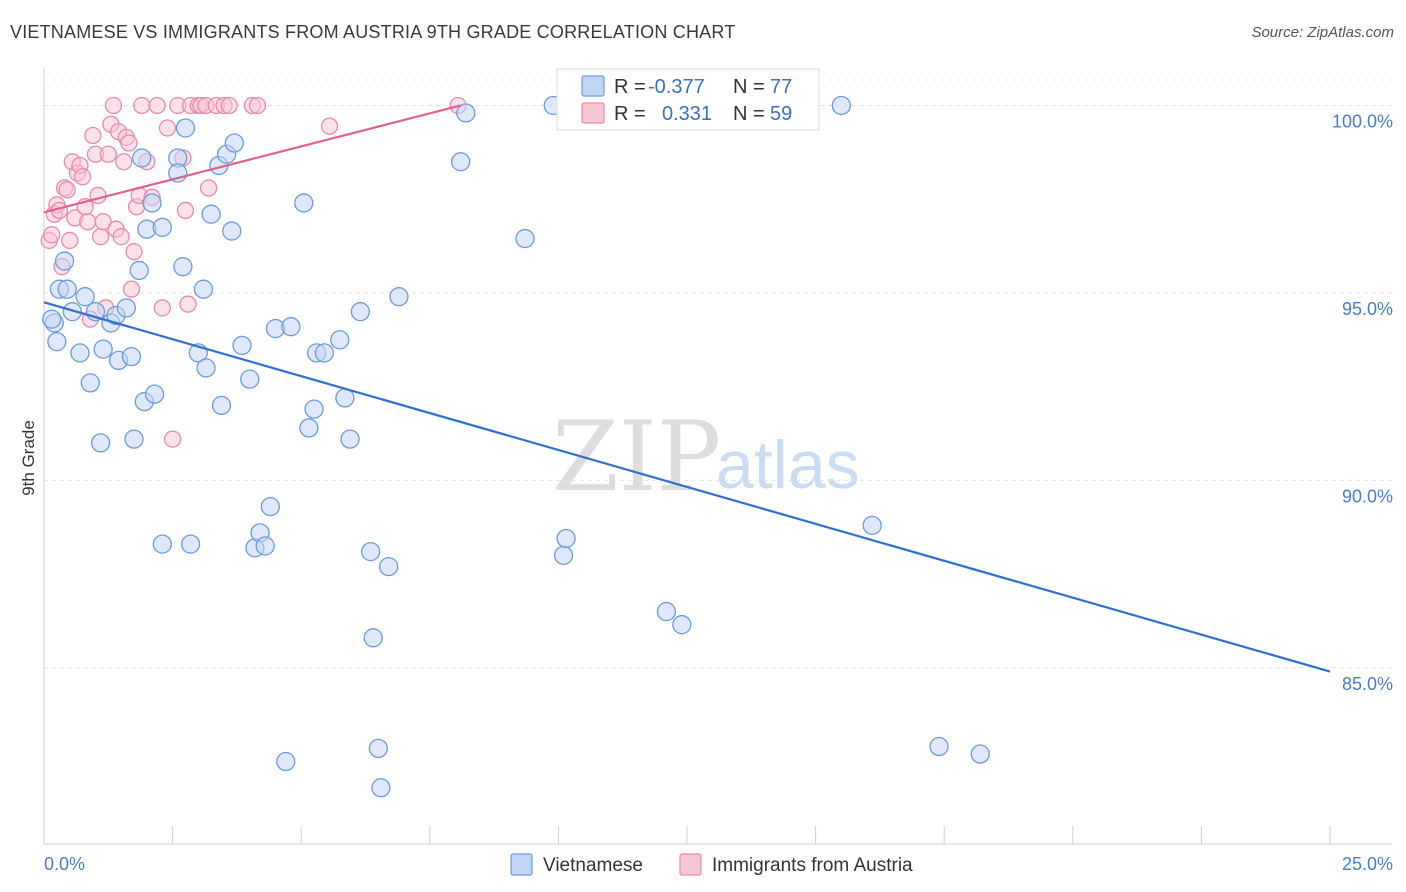 This screenshot has height=892, width=1406. I want to click on series-legend: Vietnamese Immigrants from Austria, so click(711, 864).